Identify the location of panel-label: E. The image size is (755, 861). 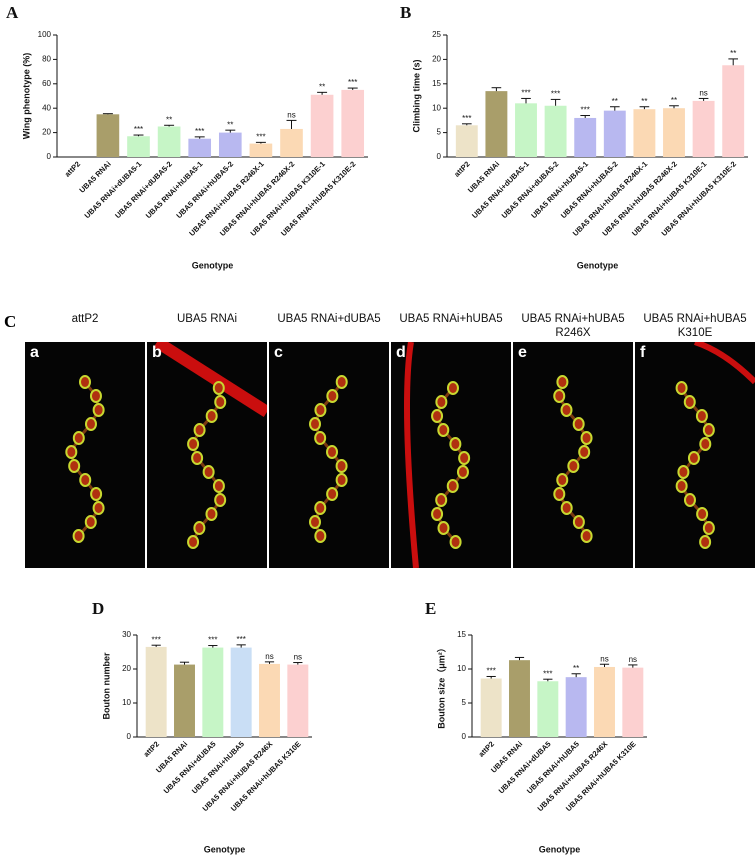
(430, 608).